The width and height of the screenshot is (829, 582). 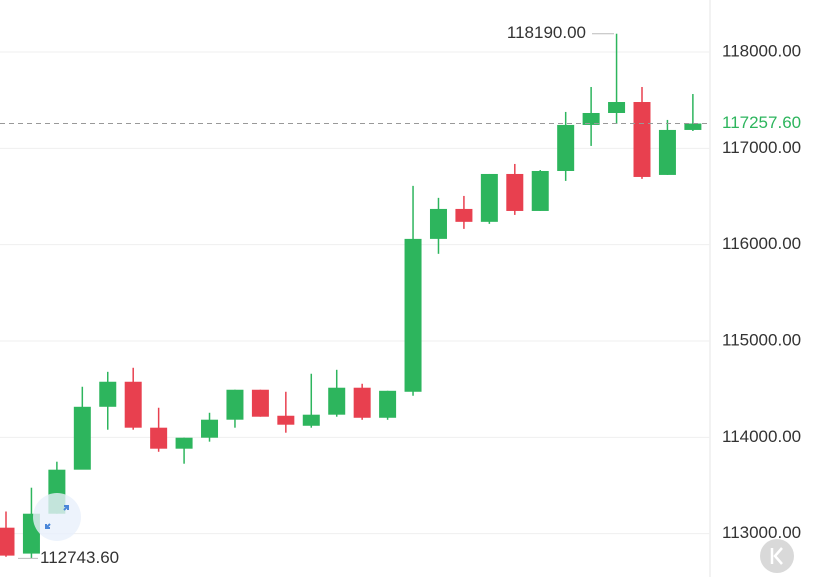 I want to click on reset-button, so click(x=777, y=556).